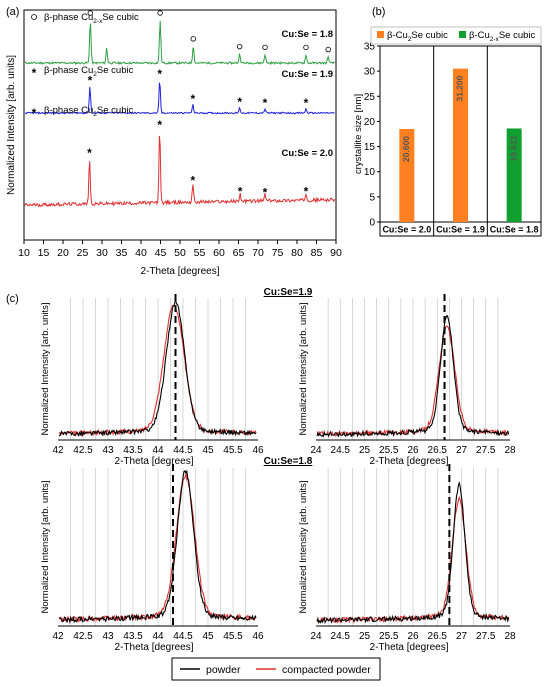 The width and height of the screenshot is (550, 687). I want to click on x-tick-label: 45, so click(208, 450).